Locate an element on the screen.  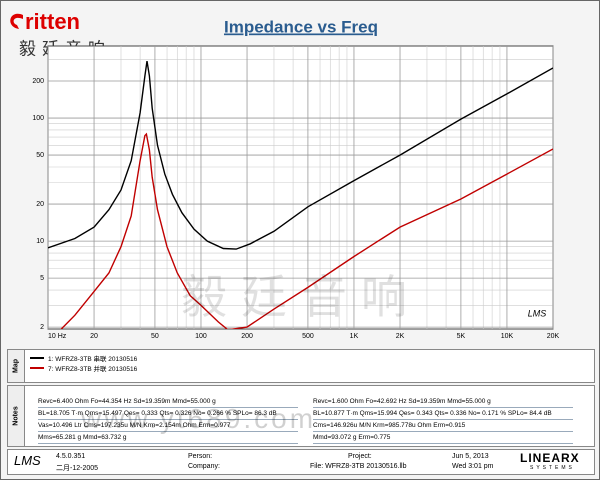
run-time: Wed 3:01 pm is located at coordinates (473, 466).